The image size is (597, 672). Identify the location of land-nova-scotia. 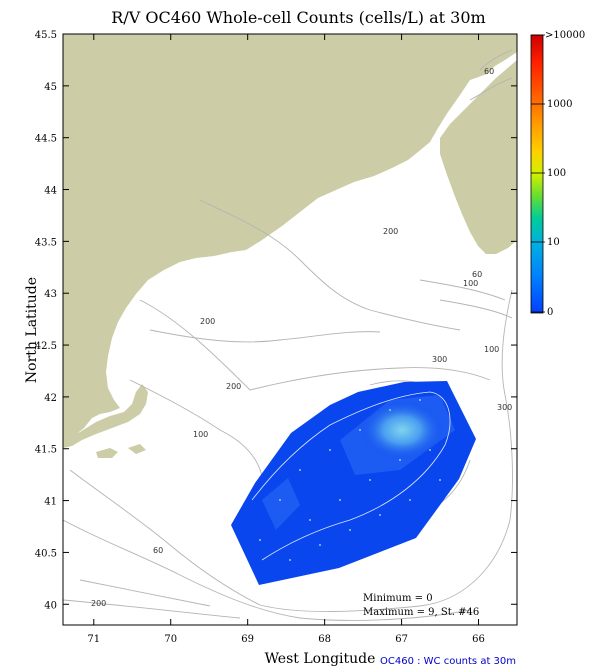
(478, 157).